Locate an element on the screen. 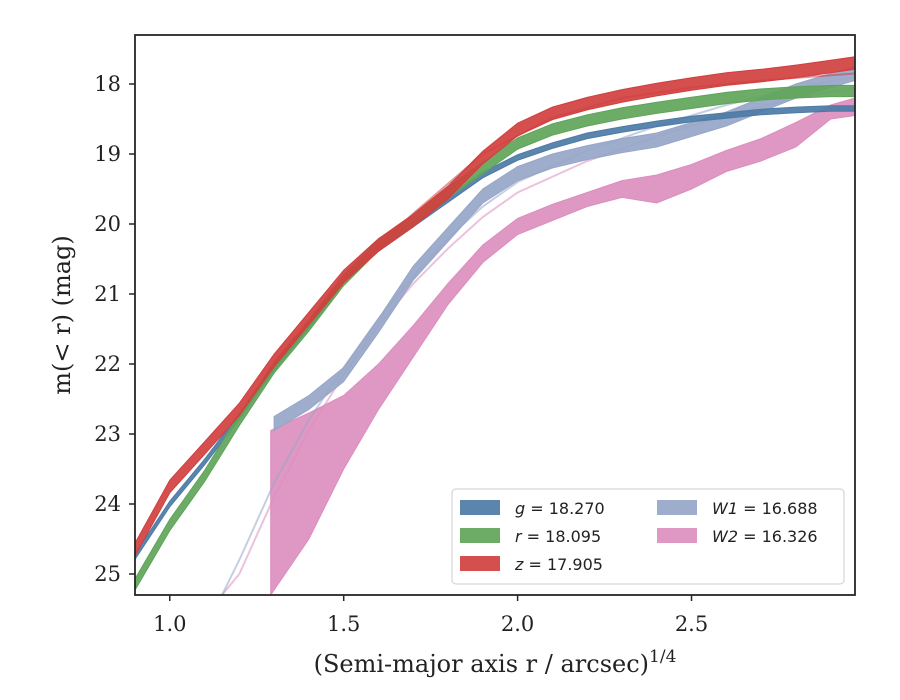 The image size is (900, 700). legend-band: W2 is located at coordinates (725, 536).